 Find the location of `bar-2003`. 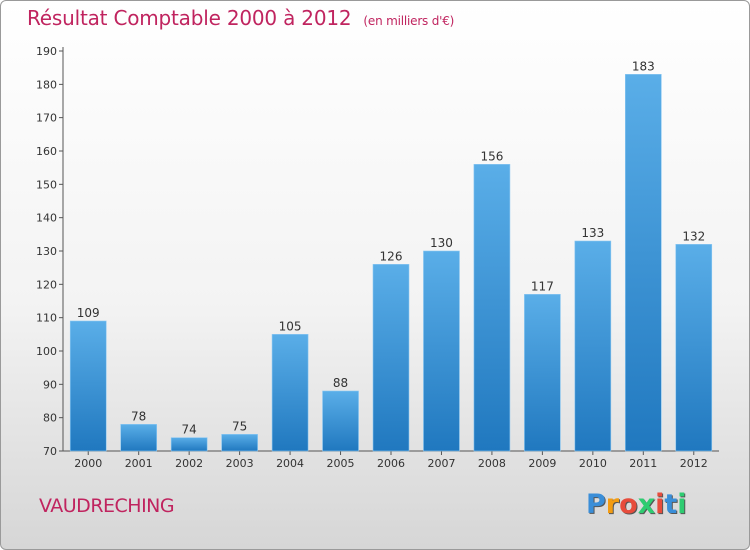

bar-2003 is located at coordinates (239, 443).